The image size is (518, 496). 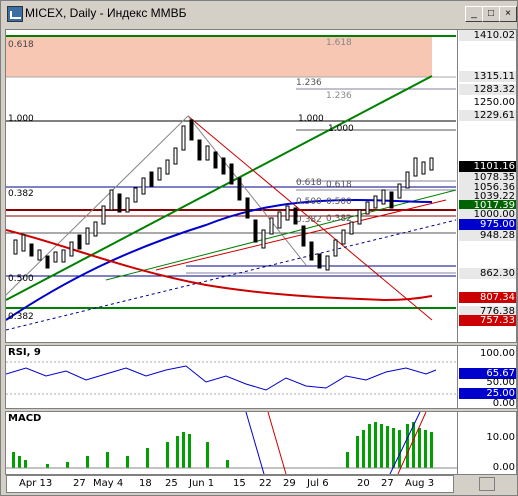 I want to click on red-moving-average, so click(x=219, y=265).